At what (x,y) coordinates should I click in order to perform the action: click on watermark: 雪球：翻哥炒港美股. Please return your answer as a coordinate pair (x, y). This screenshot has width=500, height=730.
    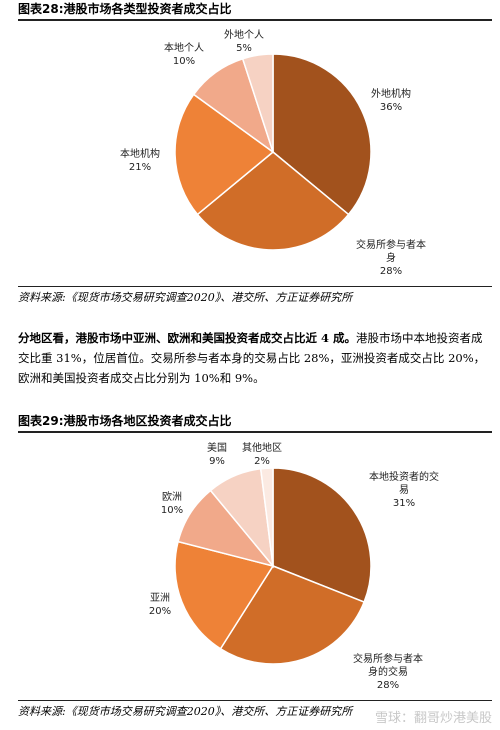
    Looking at the image, I should click on (433, 718).